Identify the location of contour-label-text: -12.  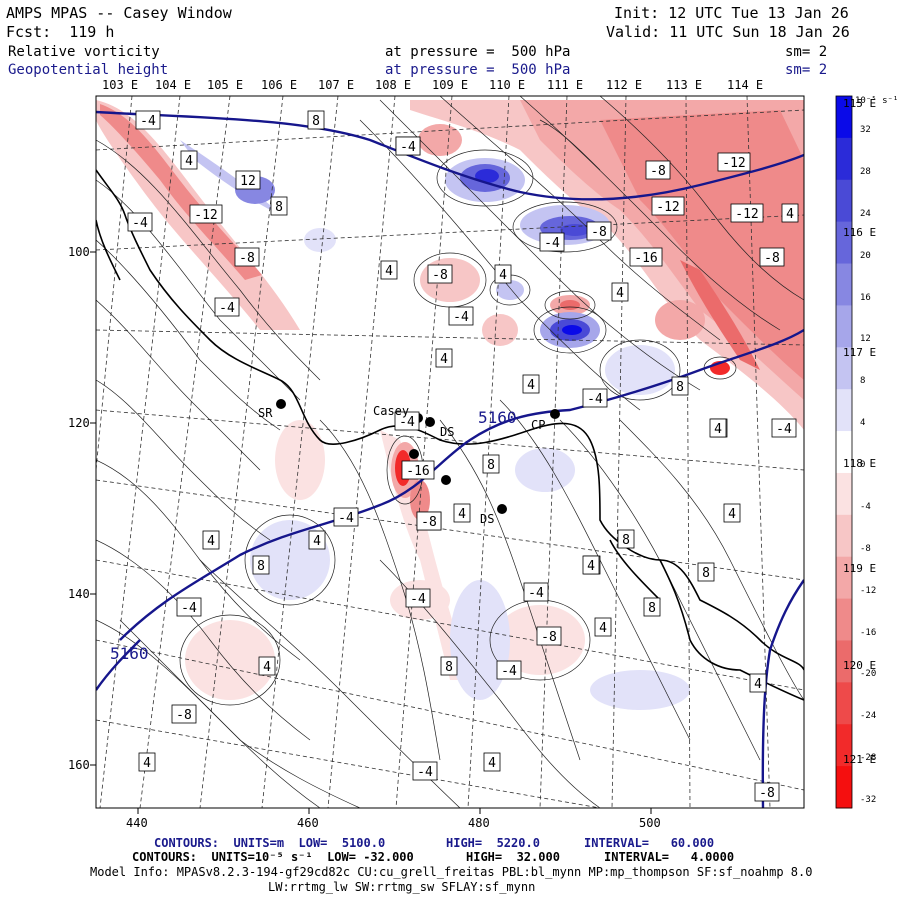
(746, 214).